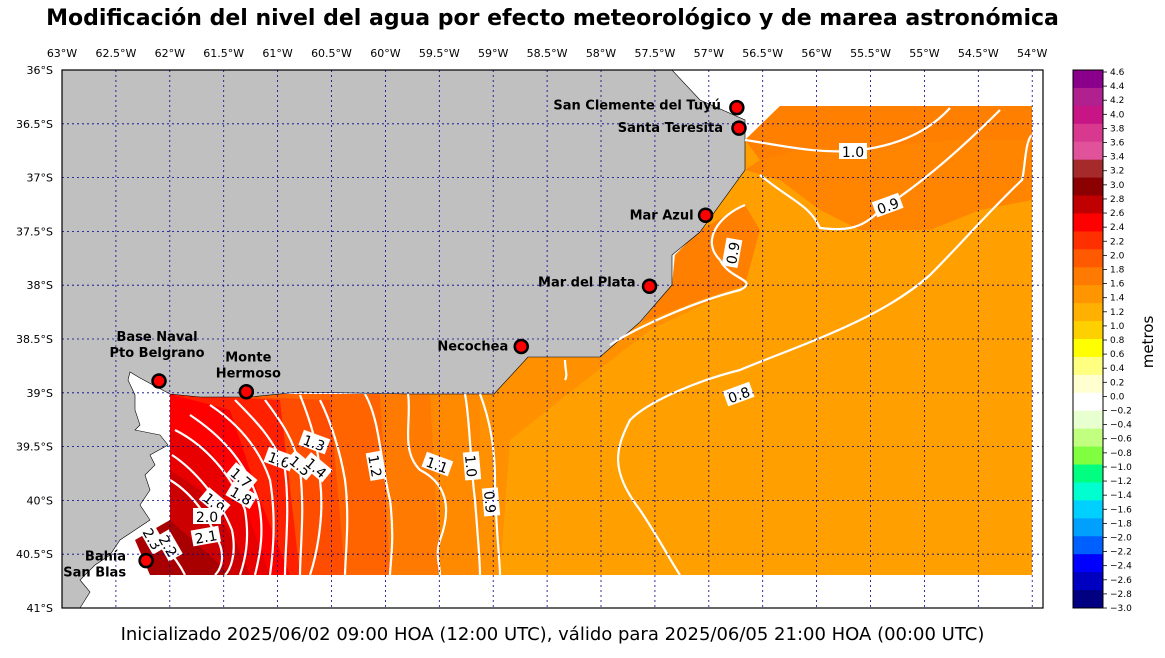 Image resolution: width=1165 pixels, height=658 pixels. I want to click on colorbar-tick-label: 1.8, so click(1117, 270).